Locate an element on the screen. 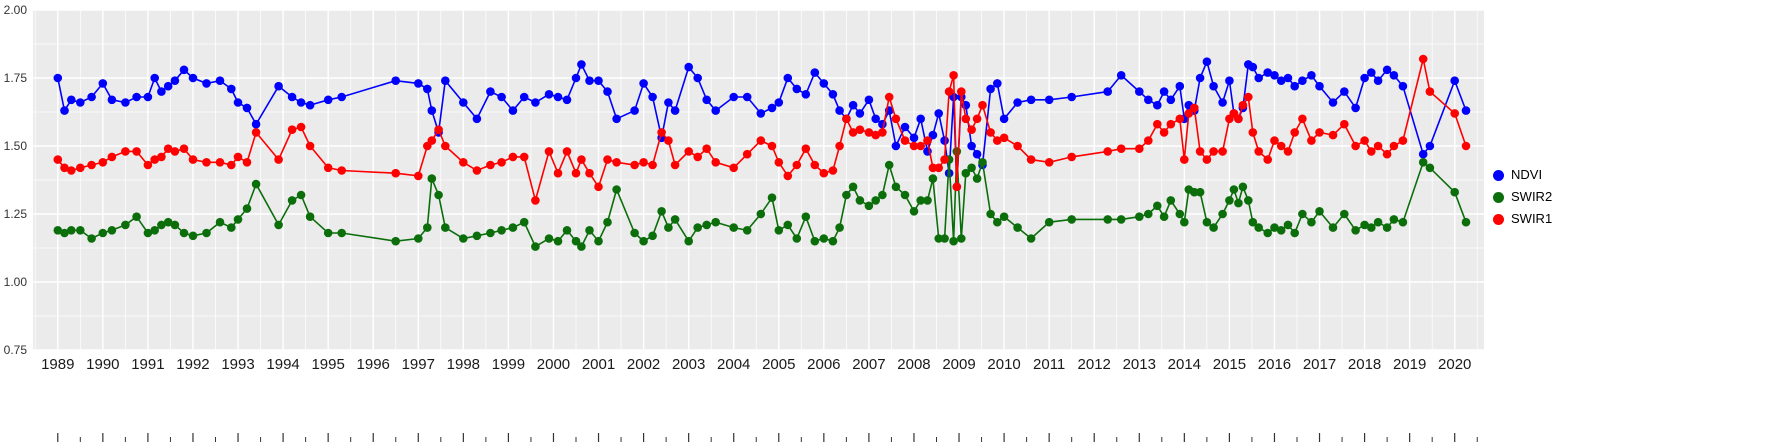 This screenshot has height=442, width=1773. svg-text: 1989 is located at coordinates (57, 364).